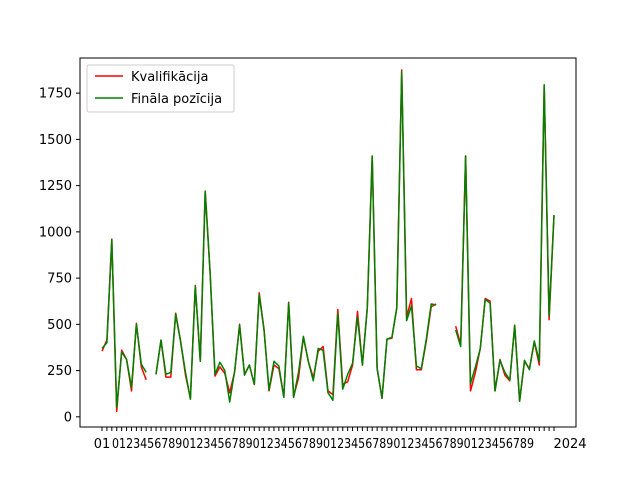 The height and width of the screenshot is (480, 640). What do you see at coordinates (59, 325) in the screenshot?
I see `y-tick-label: 500` at bounding box center [59, 325].